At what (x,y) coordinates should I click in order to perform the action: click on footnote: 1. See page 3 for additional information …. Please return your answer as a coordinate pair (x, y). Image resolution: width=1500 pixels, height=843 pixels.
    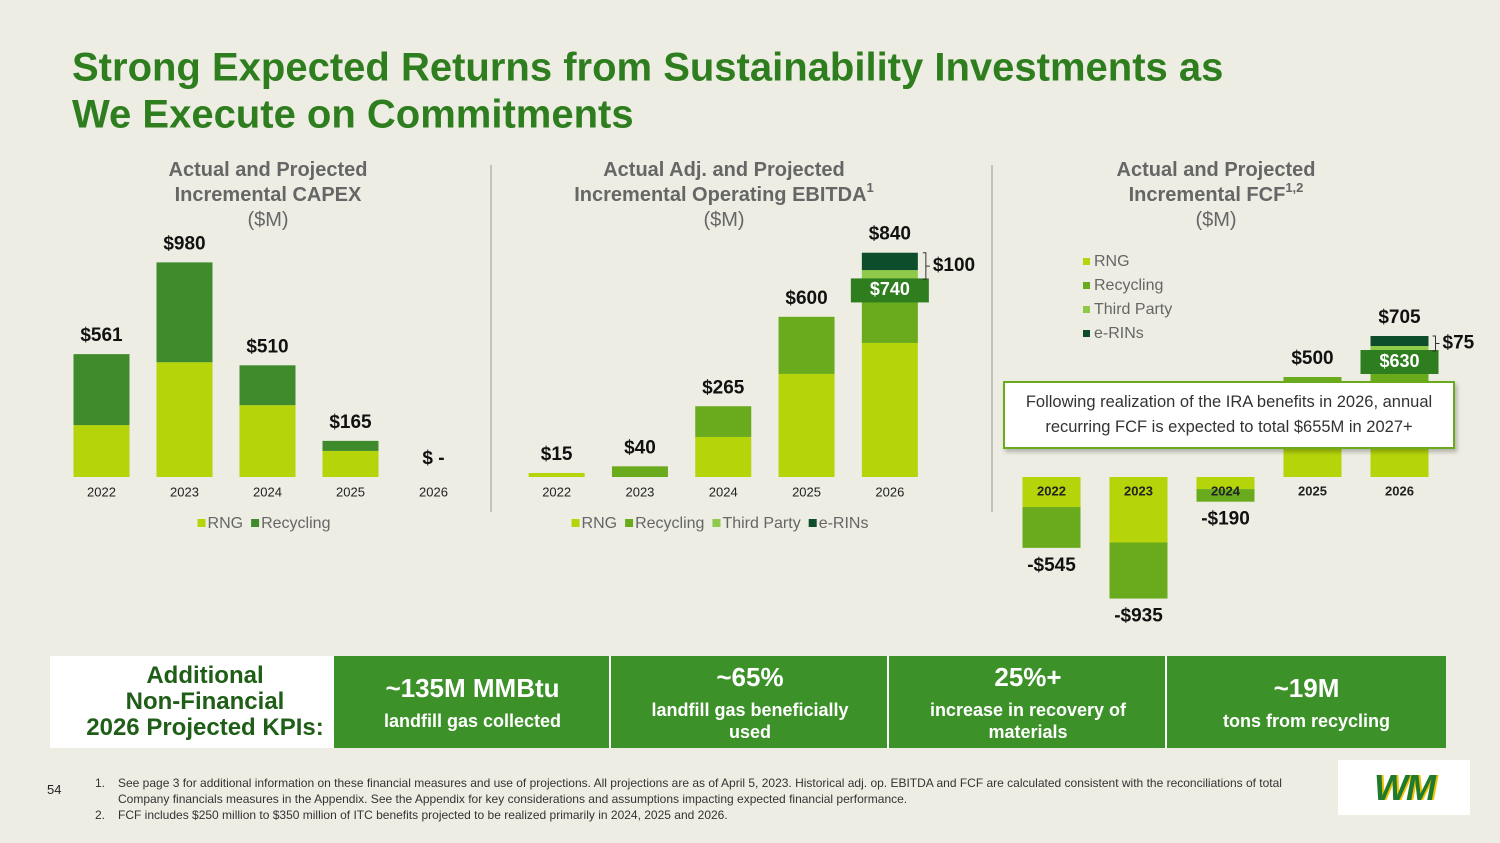
    Looking at the image, I should click on (690, 791).